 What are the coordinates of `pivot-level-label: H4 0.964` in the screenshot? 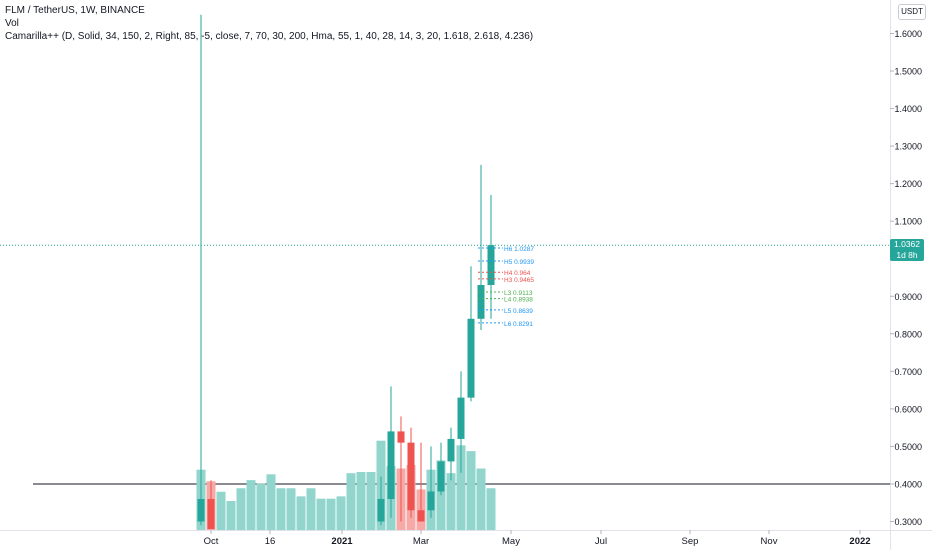 It's located at (517, 273).